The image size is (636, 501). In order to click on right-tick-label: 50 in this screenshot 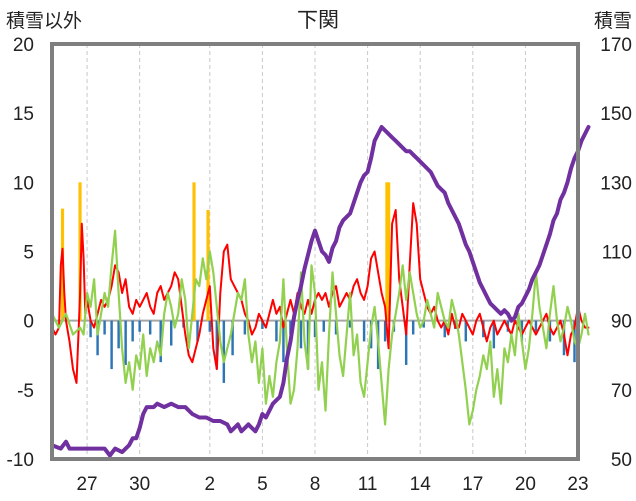, I will do `click(621, 460)`.